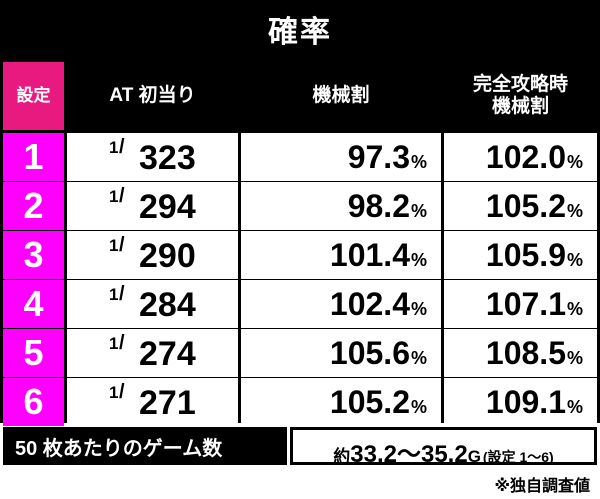  What do you see at coordinates (167, 403) in the screenshot?
I see `fraction-denominator: 271` at bounding box center [167, 403].